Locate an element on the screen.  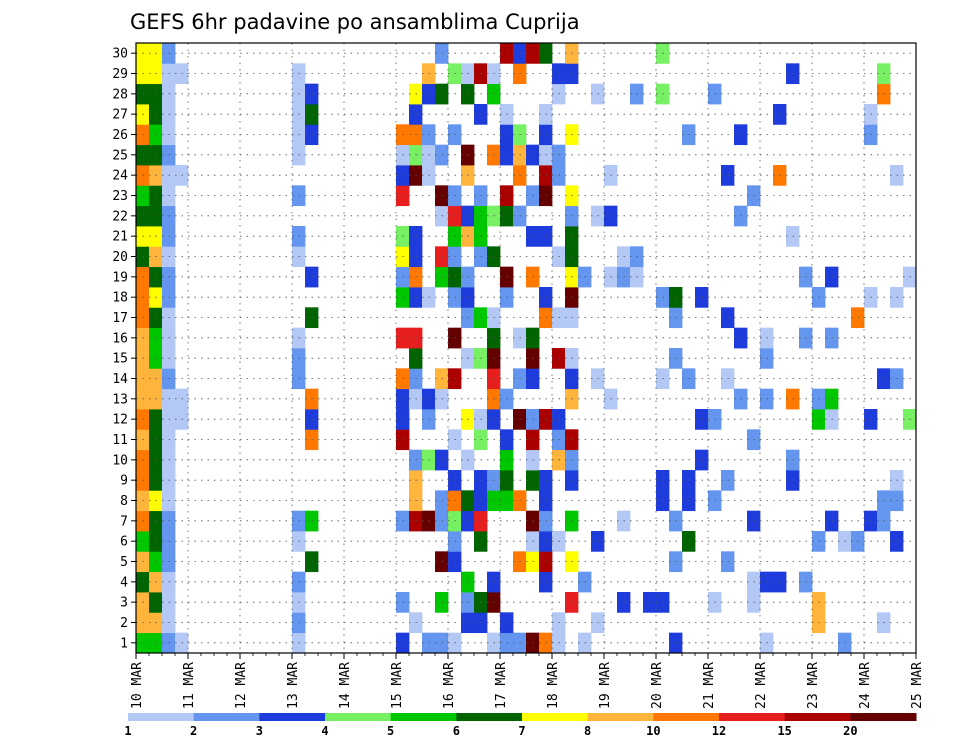
x-tick-label: 11 MAR is located at coordinates (189, 685).